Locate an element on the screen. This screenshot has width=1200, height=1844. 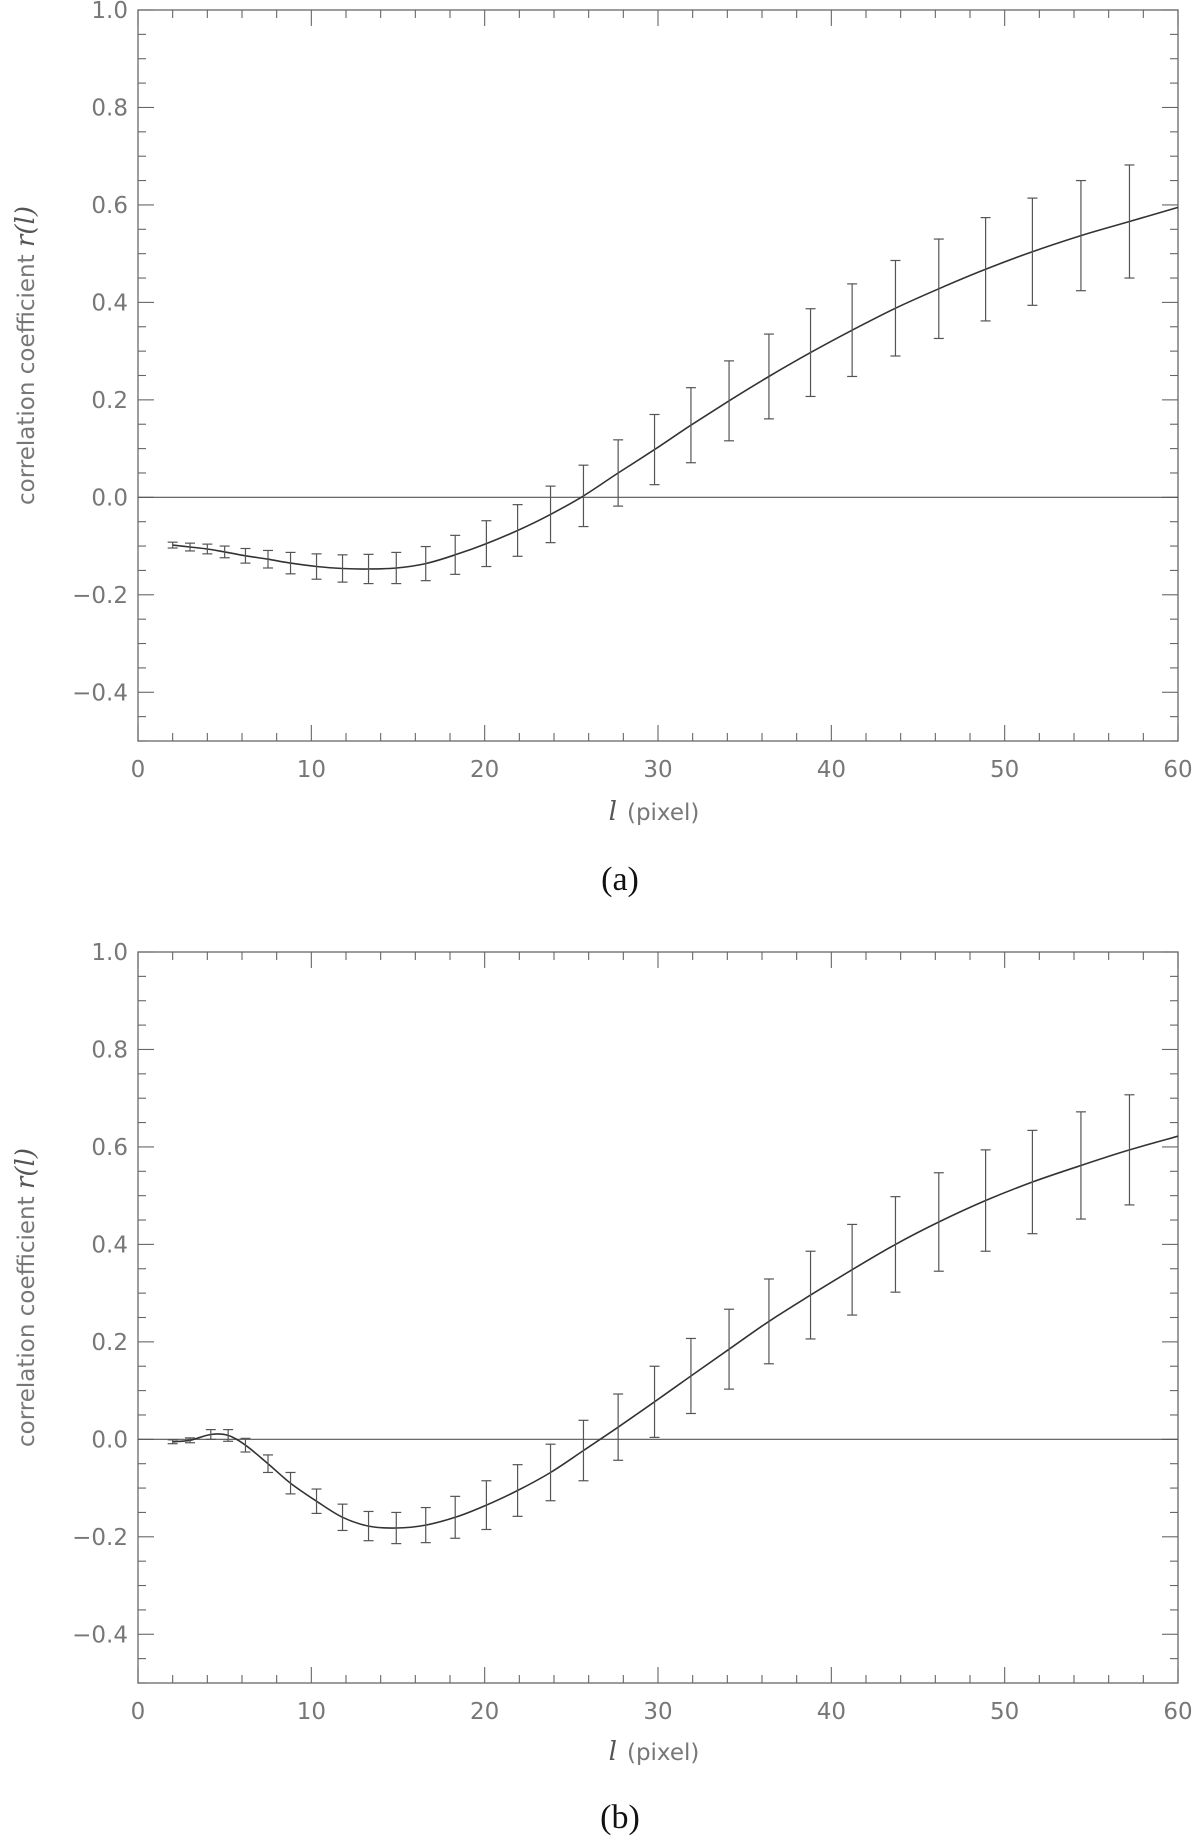
y-tick-label: 0.0 is located at coordinates (109, 498).